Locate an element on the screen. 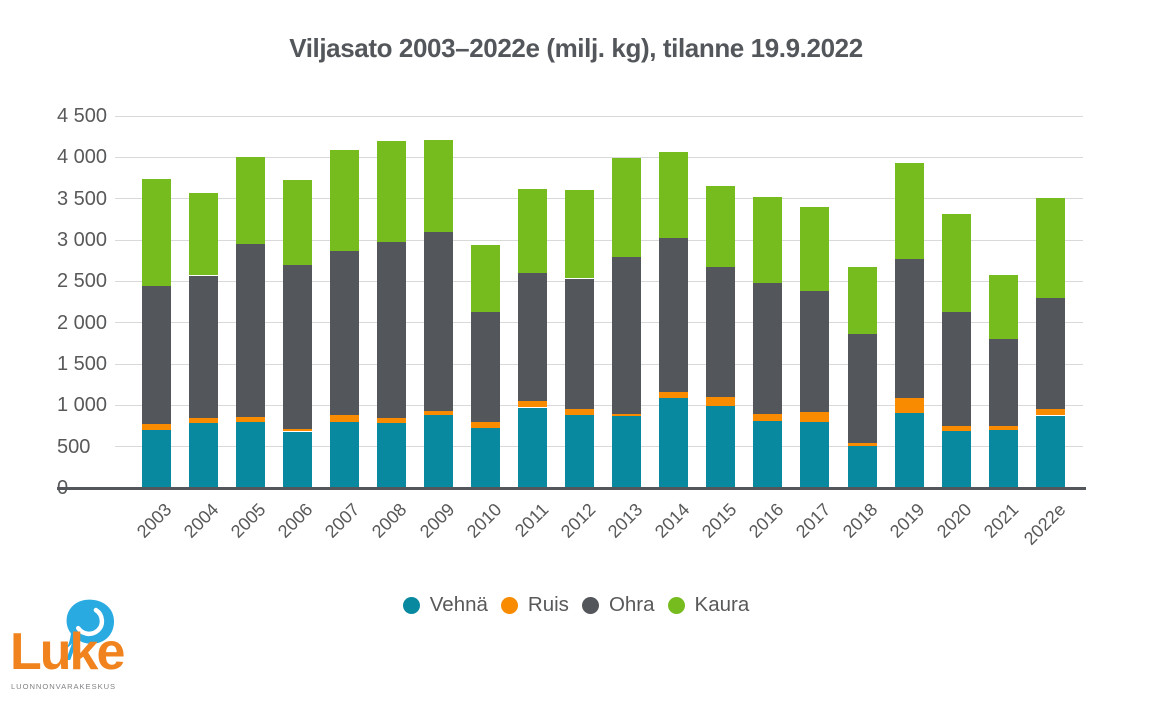 The height and width of the screenshot is (703, 1152). luke-logo: Luke LUONNONVARAKESKUS is located at coordinates (100, 648).